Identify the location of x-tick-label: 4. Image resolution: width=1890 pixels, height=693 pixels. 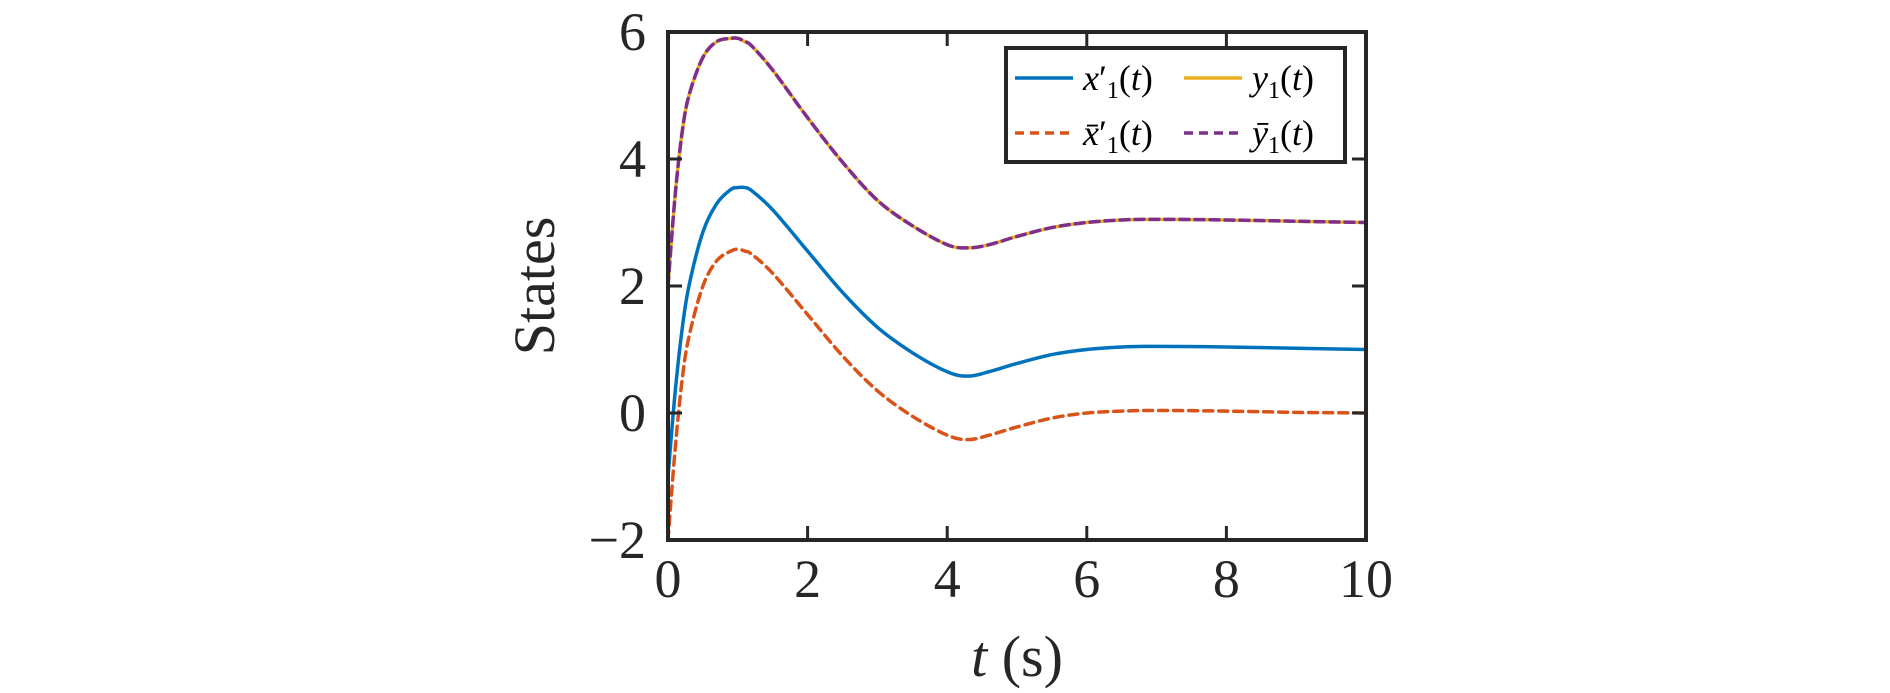
(947, 579).